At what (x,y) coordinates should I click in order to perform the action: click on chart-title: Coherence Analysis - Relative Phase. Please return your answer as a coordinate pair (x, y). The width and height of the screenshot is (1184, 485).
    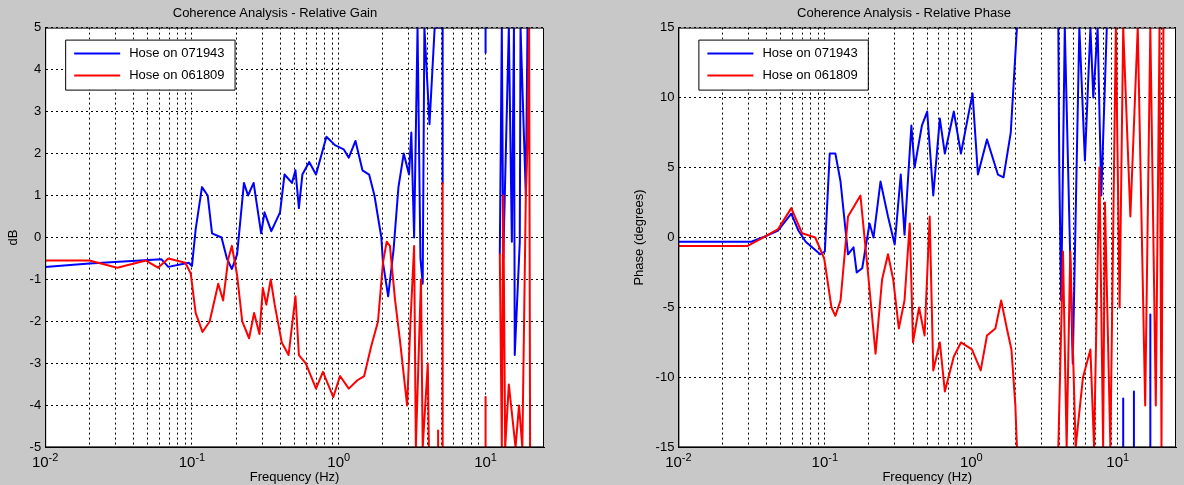
    Looking at the image, I should click on (904, 13).